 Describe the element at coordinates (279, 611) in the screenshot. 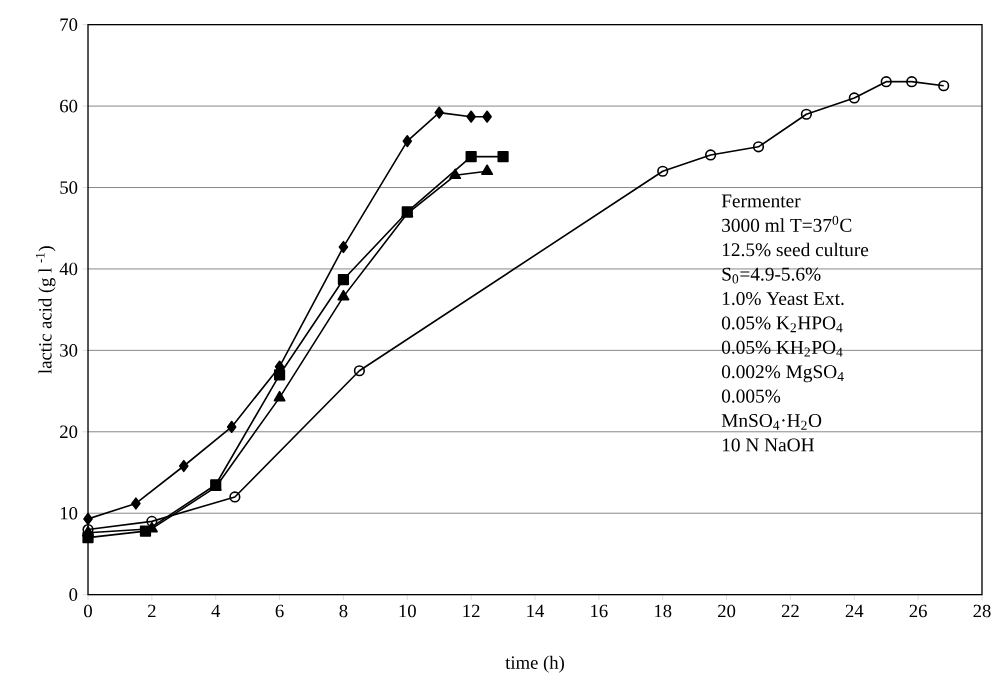

I see `x-tick-label: 6` at that location.